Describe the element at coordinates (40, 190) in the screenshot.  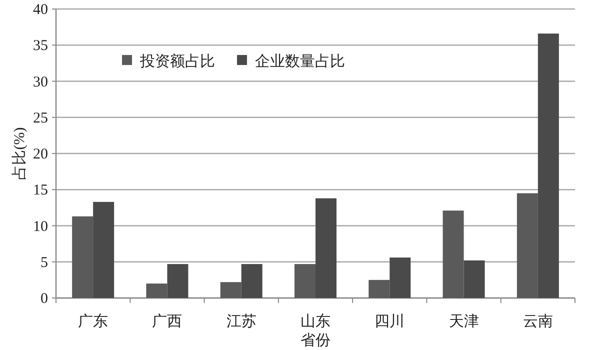
I see `y-tick-label: 15` at that location.